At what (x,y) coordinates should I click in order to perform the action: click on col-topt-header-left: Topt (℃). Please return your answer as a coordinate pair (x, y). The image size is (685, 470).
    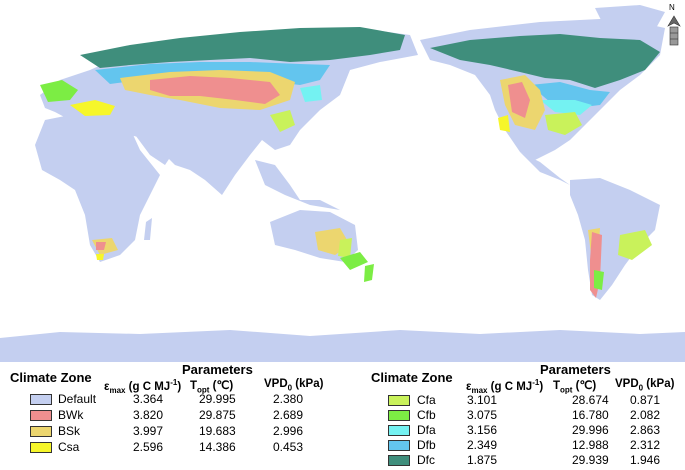
    Looking at the image, I should click on (212, 387).